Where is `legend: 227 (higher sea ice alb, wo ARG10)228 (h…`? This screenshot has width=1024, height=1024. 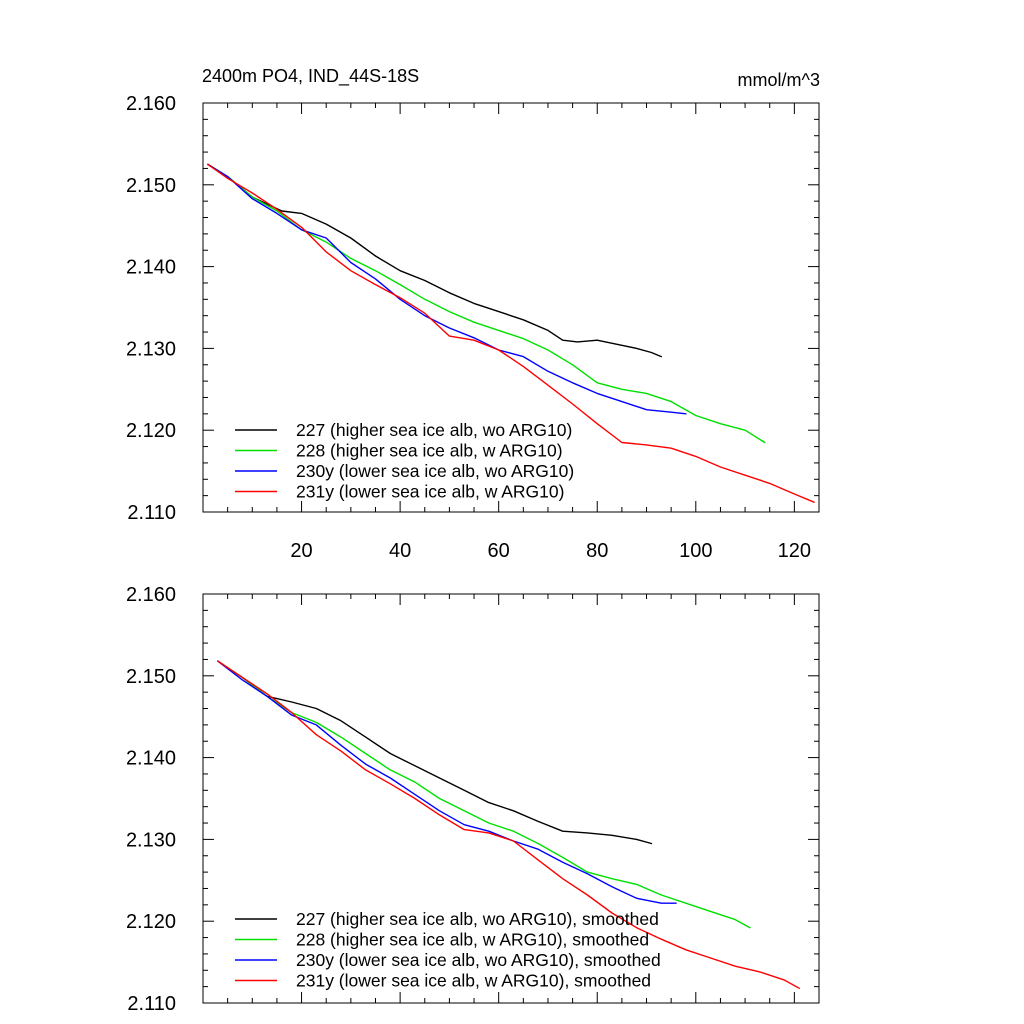 legend: 227 (higher sea ice alb, wo ARG10)228 (h… is located at coordinates (404, 461).